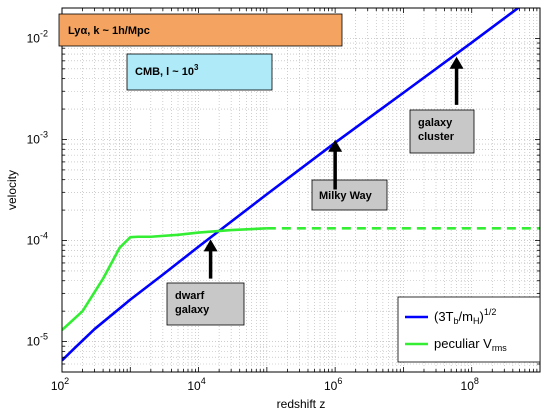 The width and height of the screenshot is (550, 412). I want to click on galaxy-cluster-label-1: galaxy, so click(435, 123).